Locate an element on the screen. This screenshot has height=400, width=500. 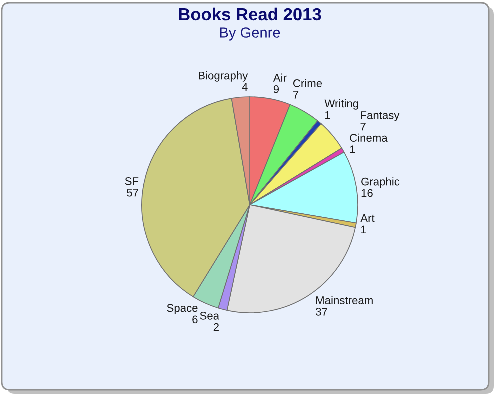
chart-title: Books Read 2013 is located at coordinates (250, 14).